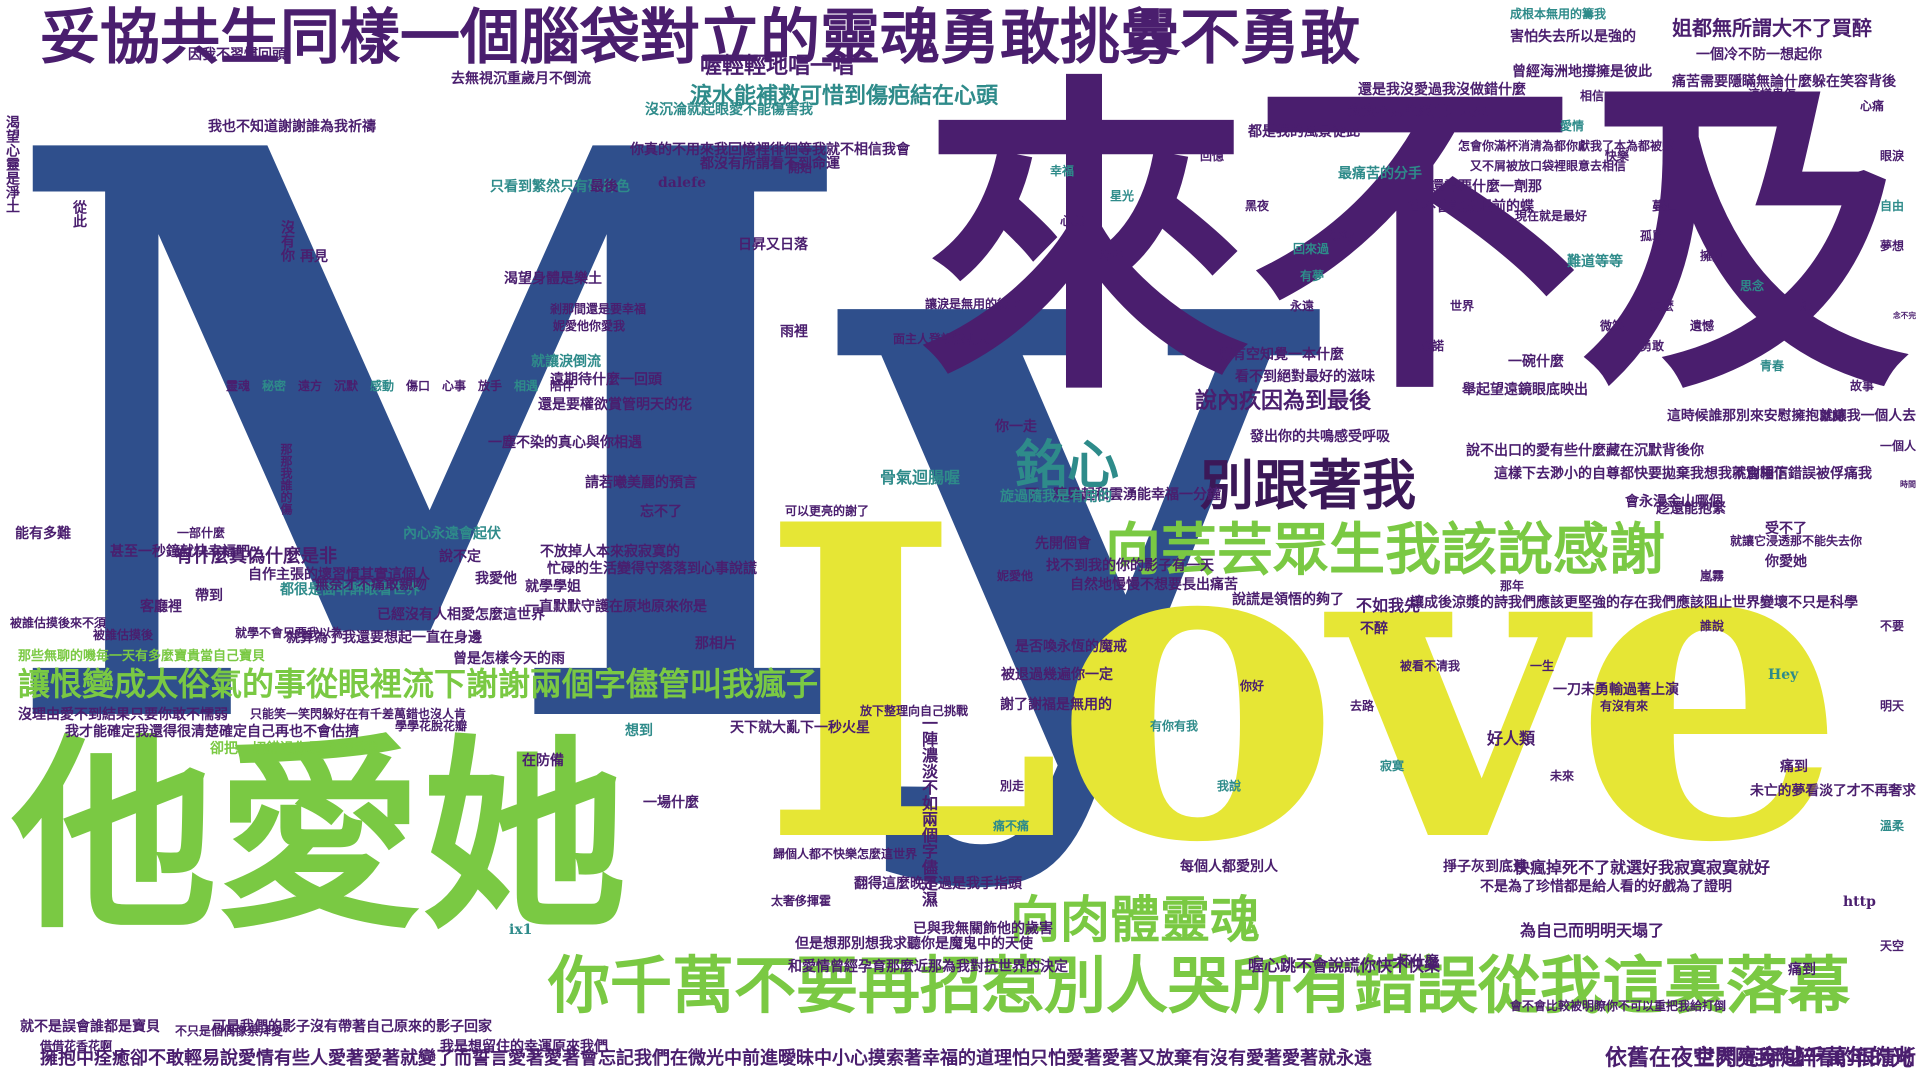  I want to click on cloud-word: 舉起望遠鏡眼底映出, so click(1525, 390).